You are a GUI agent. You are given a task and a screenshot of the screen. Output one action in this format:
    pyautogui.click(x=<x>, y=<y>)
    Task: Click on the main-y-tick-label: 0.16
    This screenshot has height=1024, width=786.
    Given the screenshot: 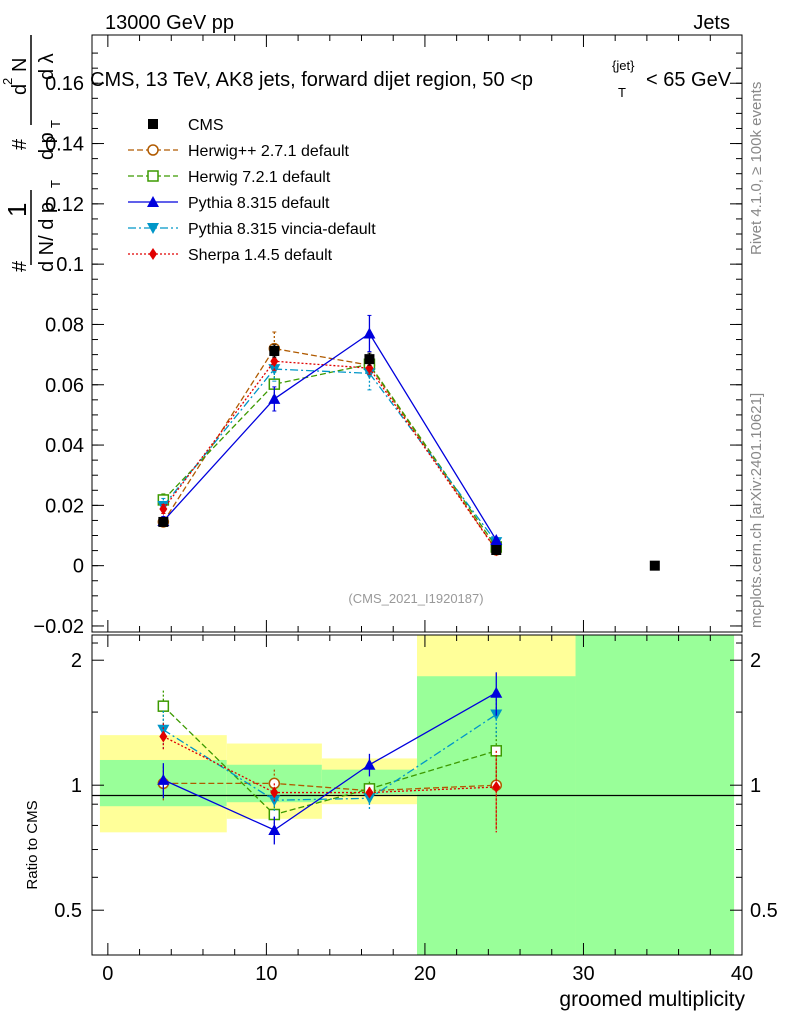 What is the action you would take?
    pyautogui.click(x=64, y=84)
    